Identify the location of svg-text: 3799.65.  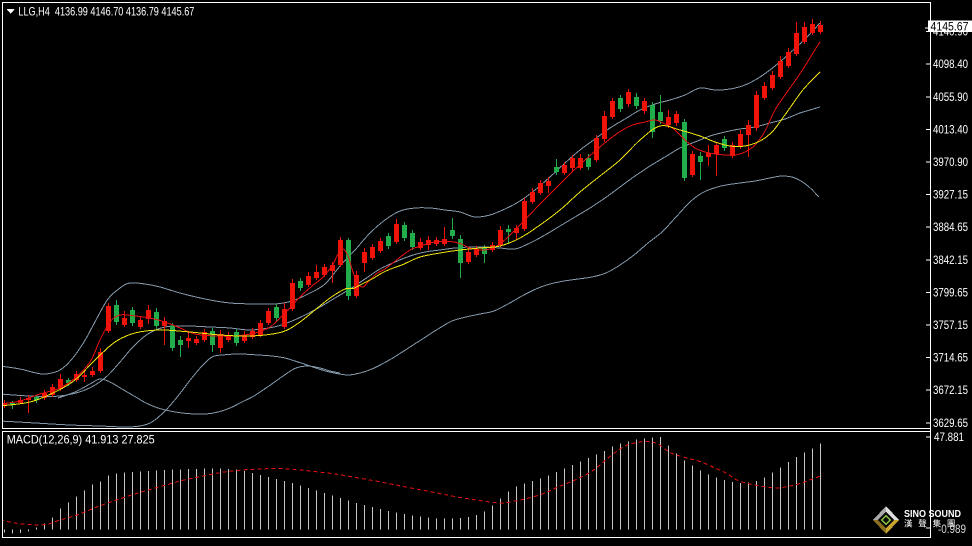
(950, 293).